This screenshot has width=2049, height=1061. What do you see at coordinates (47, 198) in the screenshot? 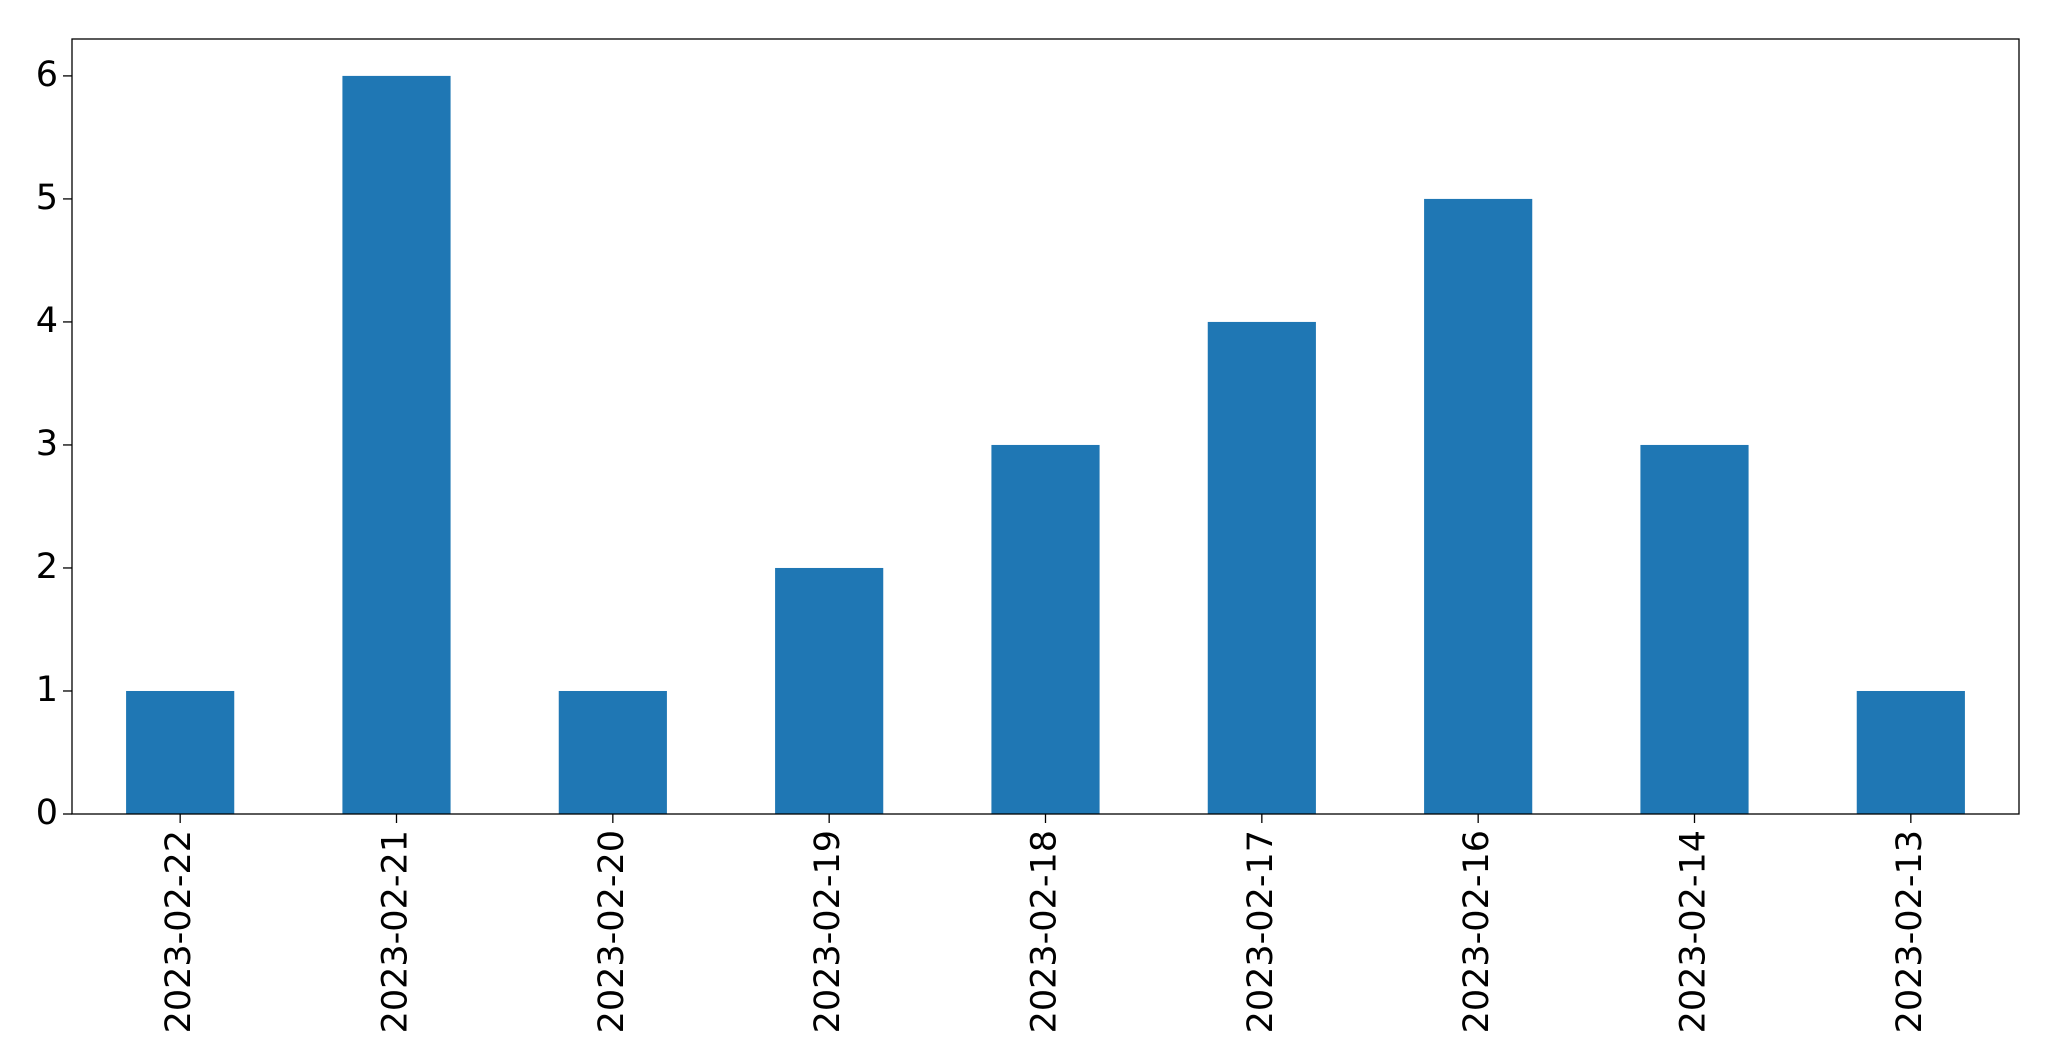
I see `y-tick-label: 5` at bounding box center [47, 198].